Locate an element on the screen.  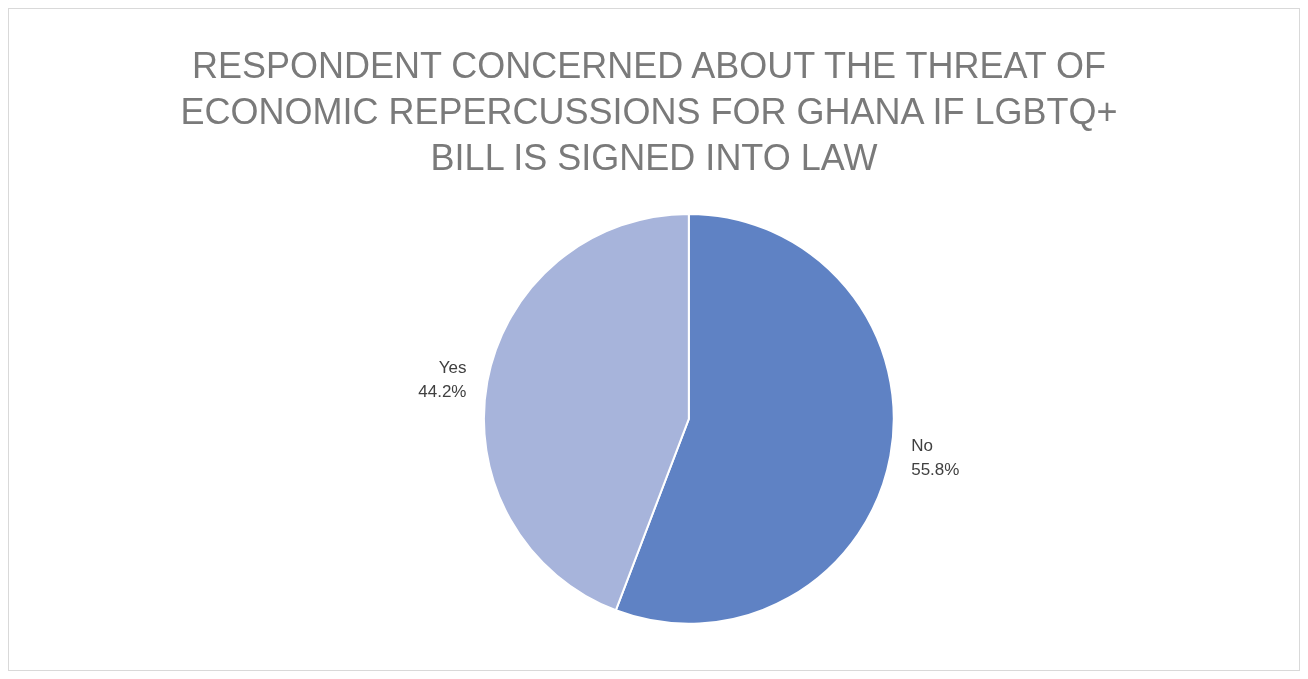
data-label: 44.2% is located at coordinates (442, 392).